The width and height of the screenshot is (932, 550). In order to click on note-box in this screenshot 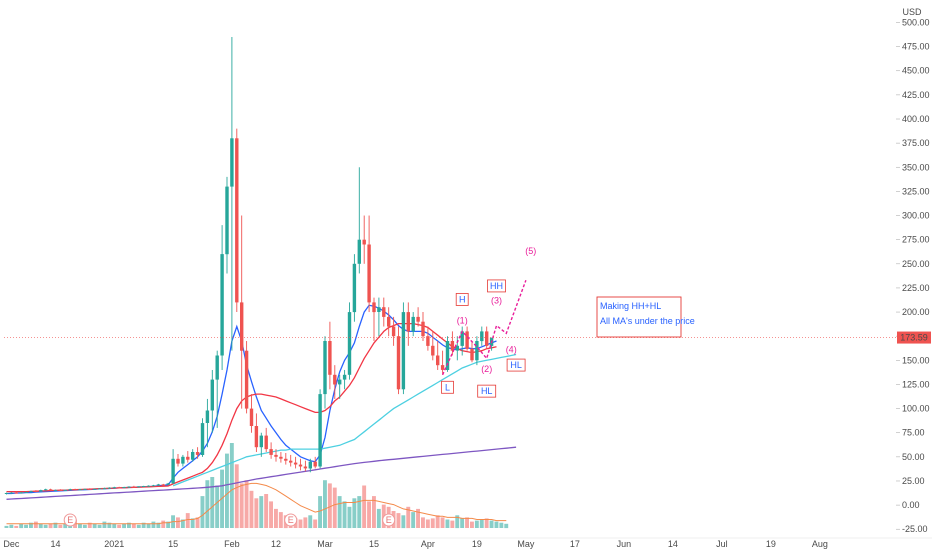, I will do `click(639, 317)`.